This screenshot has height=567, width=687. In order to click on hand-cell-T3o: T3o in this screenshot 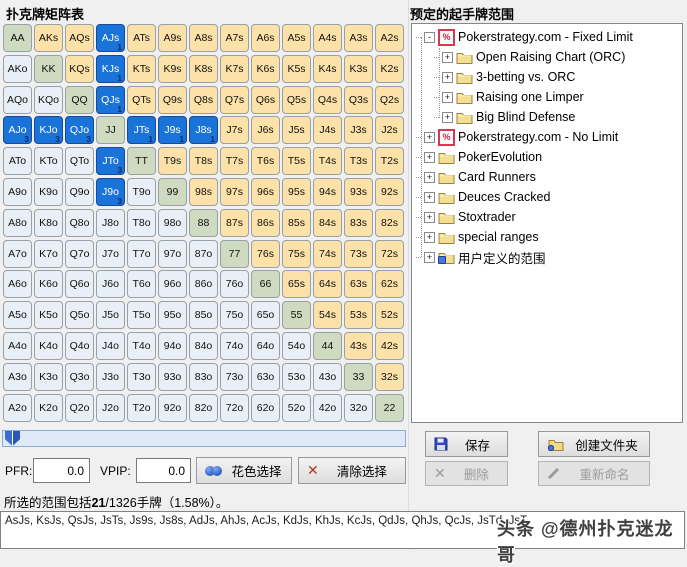, I will do `click(141, 376)`.